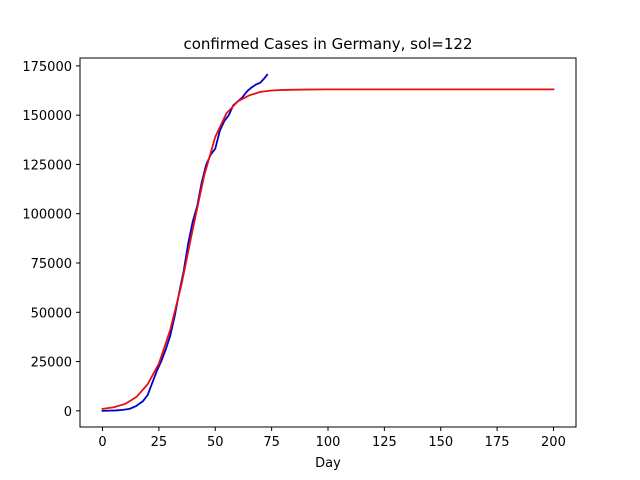  I want to click on x-tick-label-175: 175, so click(497, 442).